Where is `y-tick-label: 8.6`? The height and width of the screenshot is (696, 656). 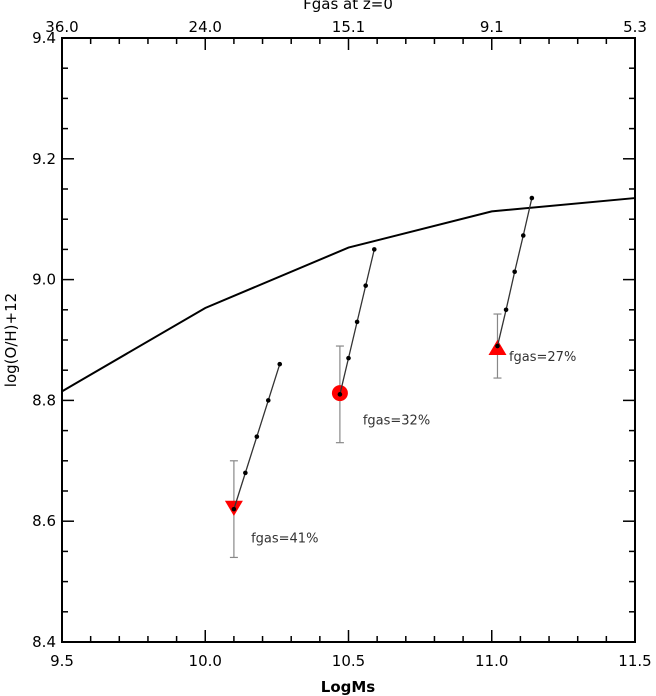 y-tick-label: 8.6 is located at coordinates (44, 521).